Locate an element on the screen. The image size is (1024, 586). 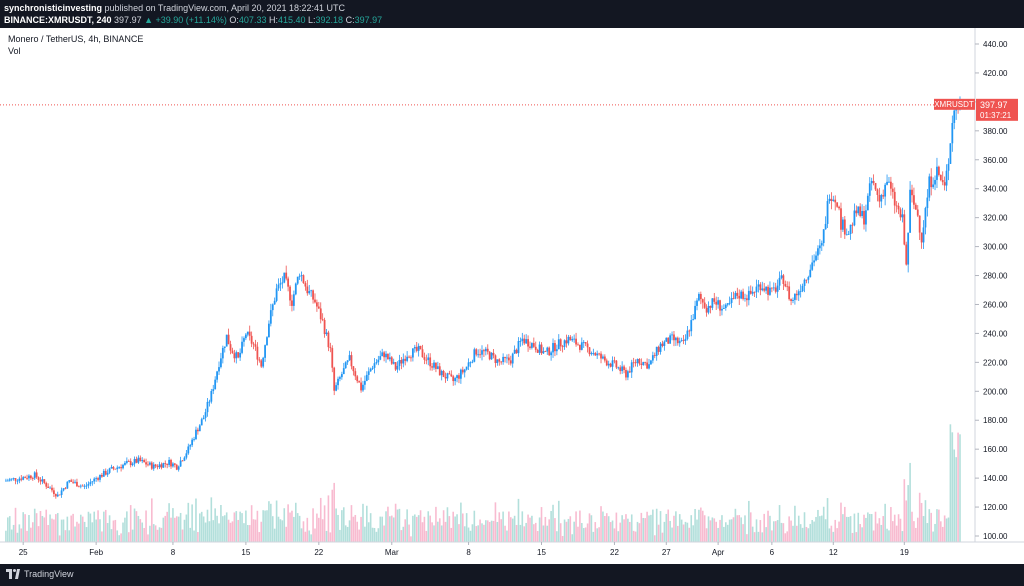
tradingview-logo: TradingView is located at coordinates (40, 574).